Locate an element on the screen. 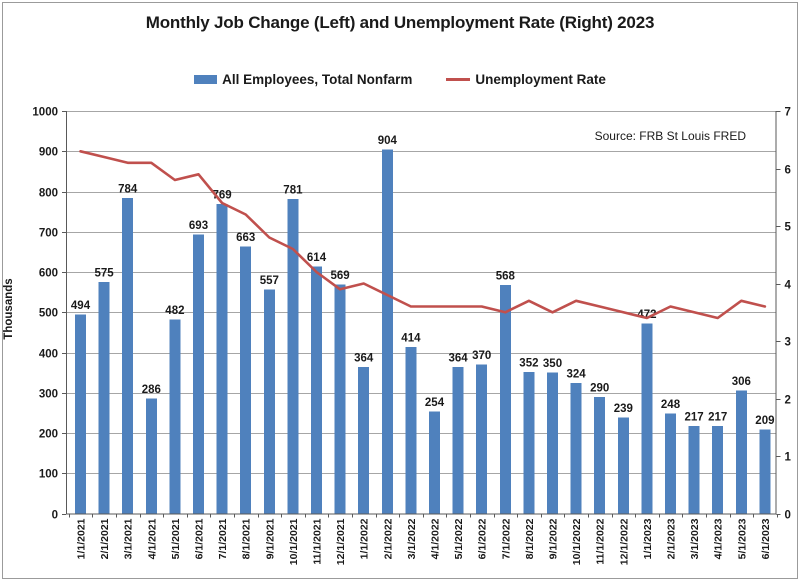  bar-value-label: 370 is located at coordinates (481, 356).